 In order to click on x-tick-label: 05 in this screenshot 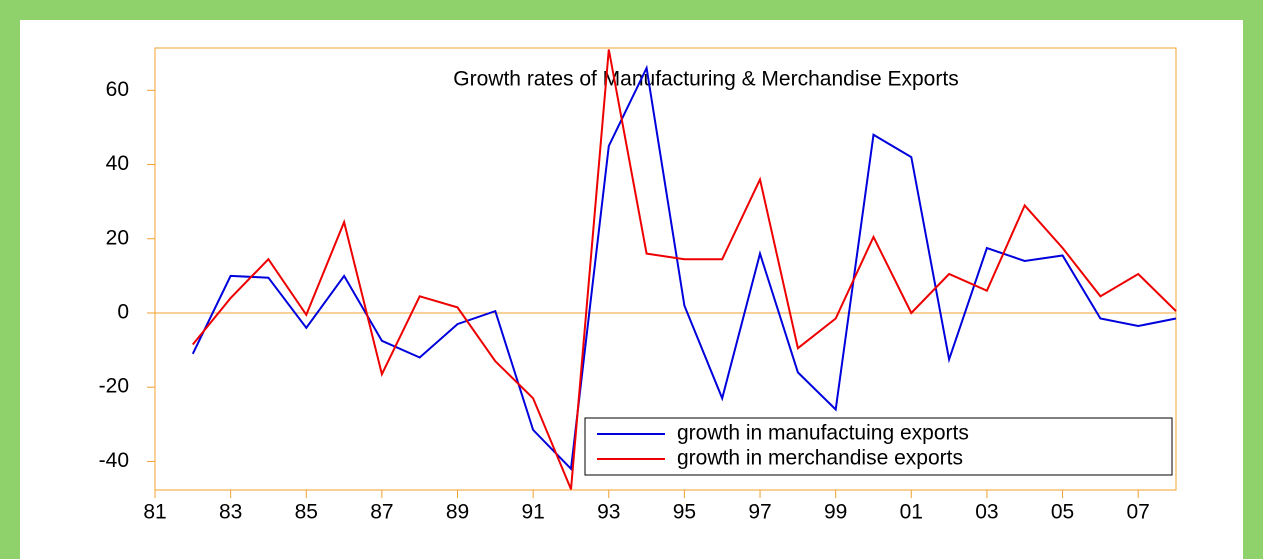, I will do `click(1062, 512)`.